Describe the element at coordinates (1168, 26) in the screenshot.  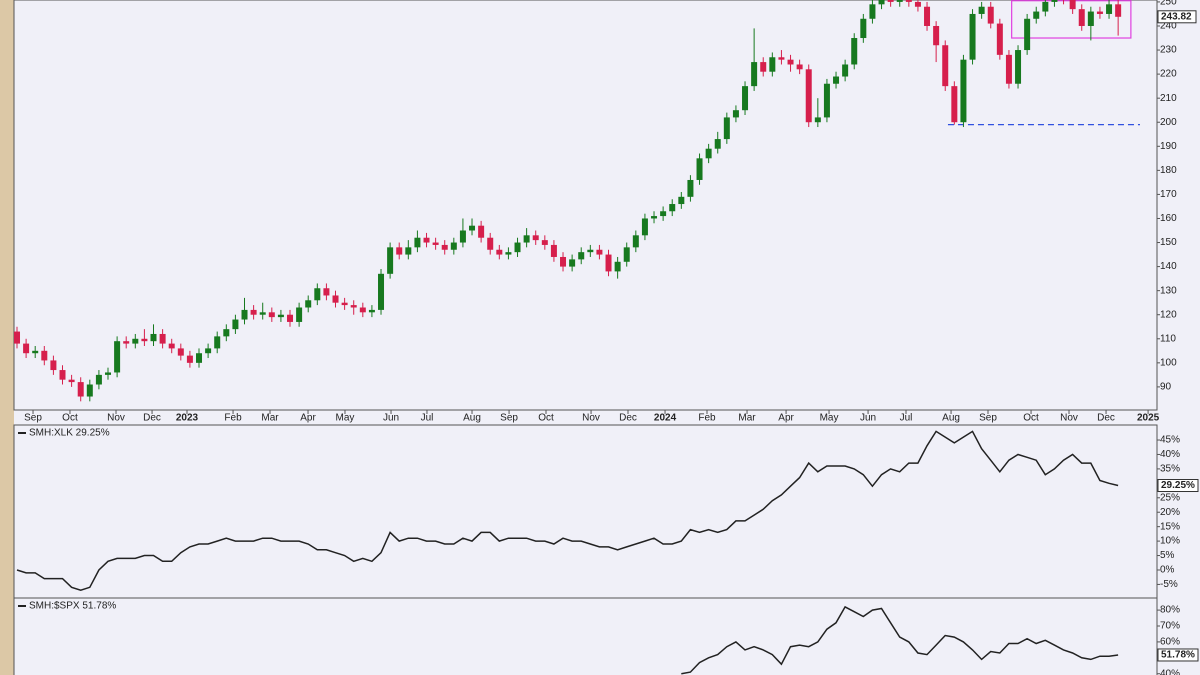
I see `y-tick-label: 240` at that location.